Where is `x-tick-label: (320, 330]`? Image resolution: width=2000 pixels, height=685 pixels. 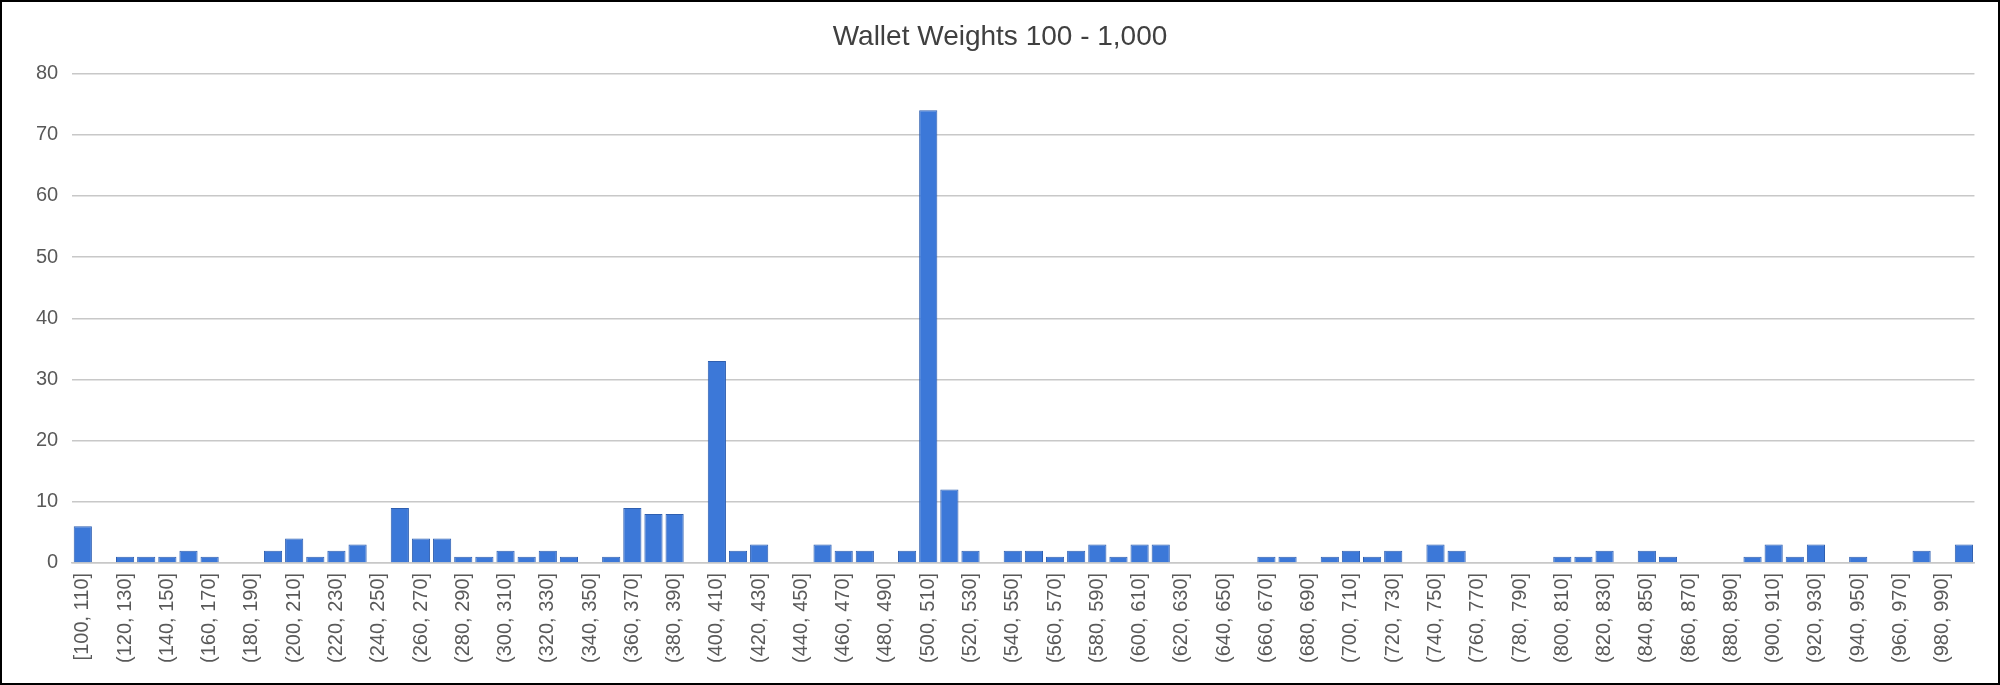
x-tick-label: (320, 330] is located at coordinates (546, 618).